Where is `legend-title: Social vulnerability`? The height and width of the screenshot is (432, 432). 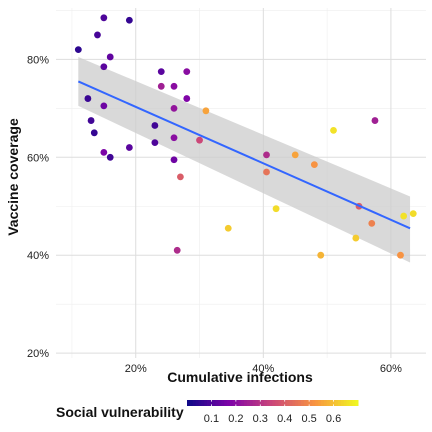 legend-title: Social vulnerability is located at coordinates (120, 412).